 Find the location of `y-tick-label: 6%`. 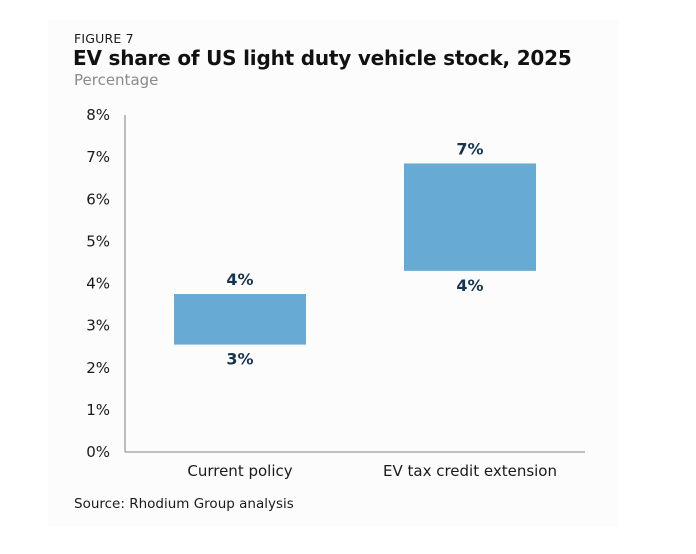

y-tick-label: 6% is located at coordinates (98, 199).